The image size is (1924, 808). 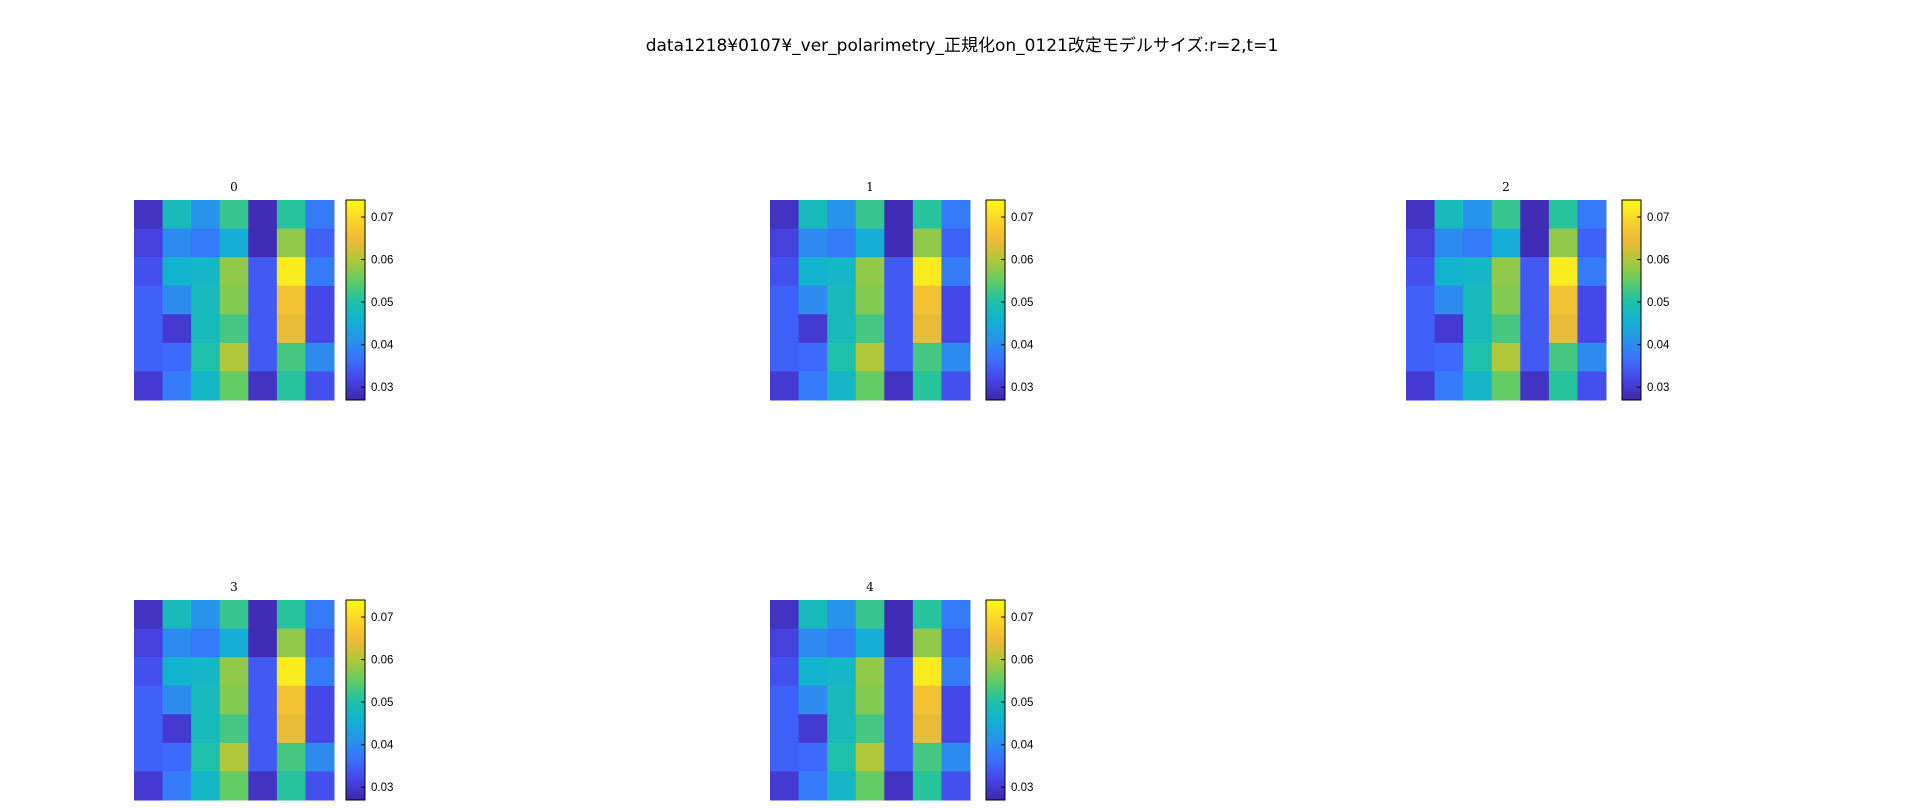 What do you see at coordinates (382, 746) in the screenshot?
I see `colorbar-tick-label: 0.04` at bounding box center [382, 746].